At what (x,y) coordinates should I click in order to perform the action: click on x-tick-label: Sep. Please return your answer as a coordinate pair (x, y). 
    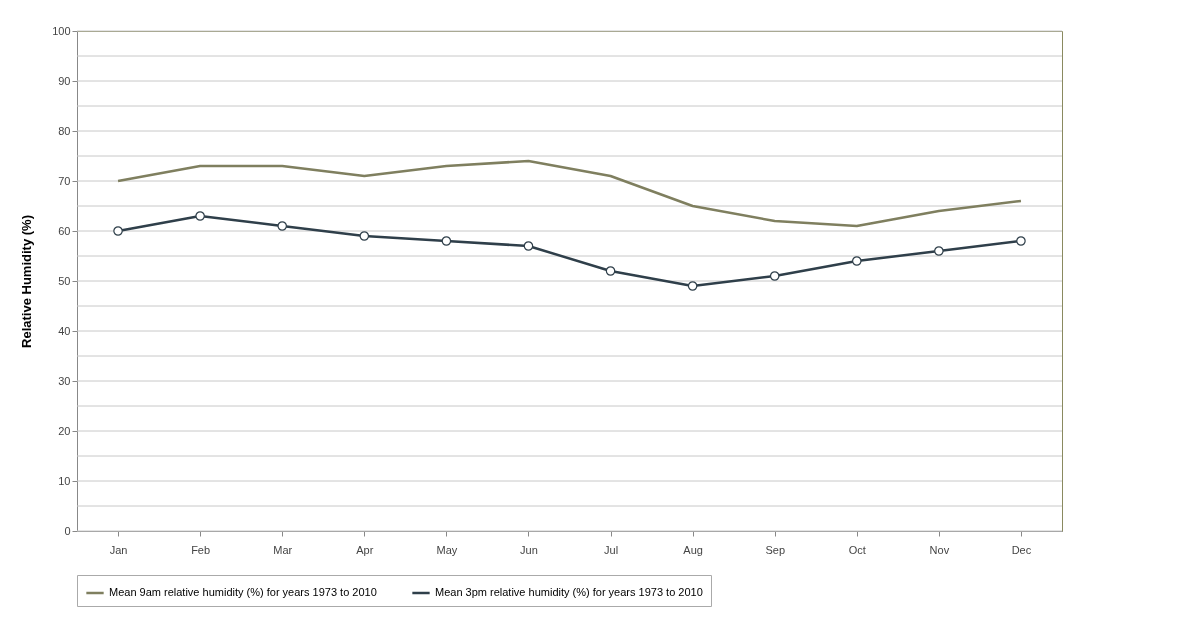
    Looking at the image, I should click on (775, 549).